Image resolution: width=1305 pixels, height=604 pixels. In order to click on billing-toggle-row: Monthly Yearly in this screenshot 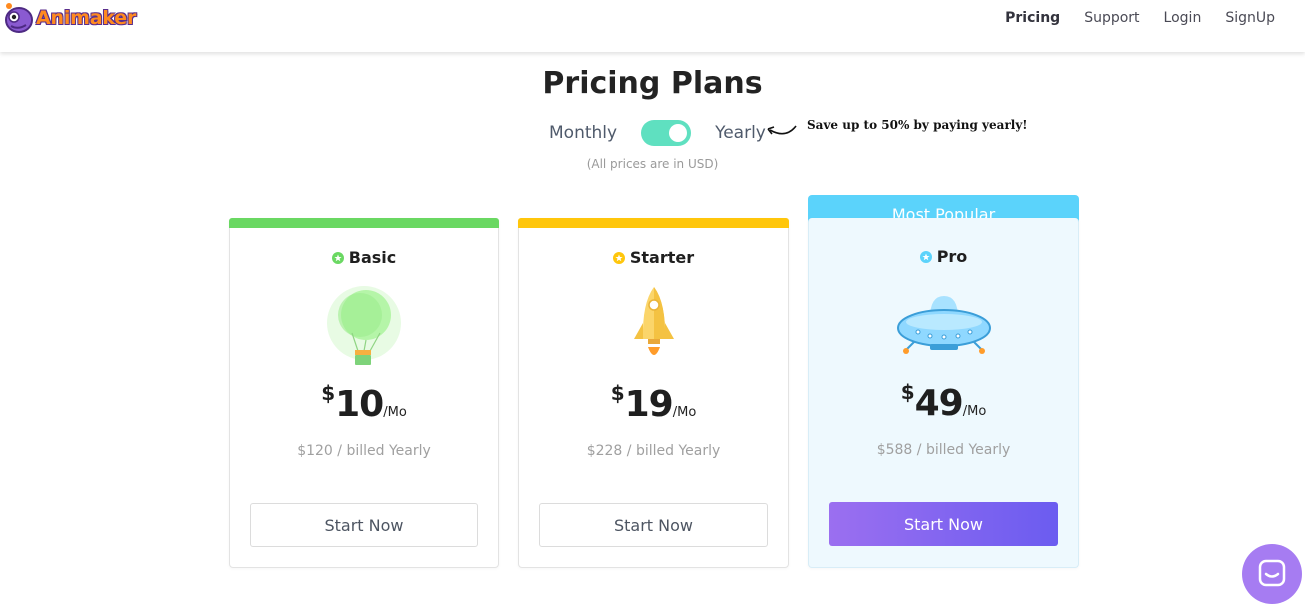, I will do `click(657, 133)`.